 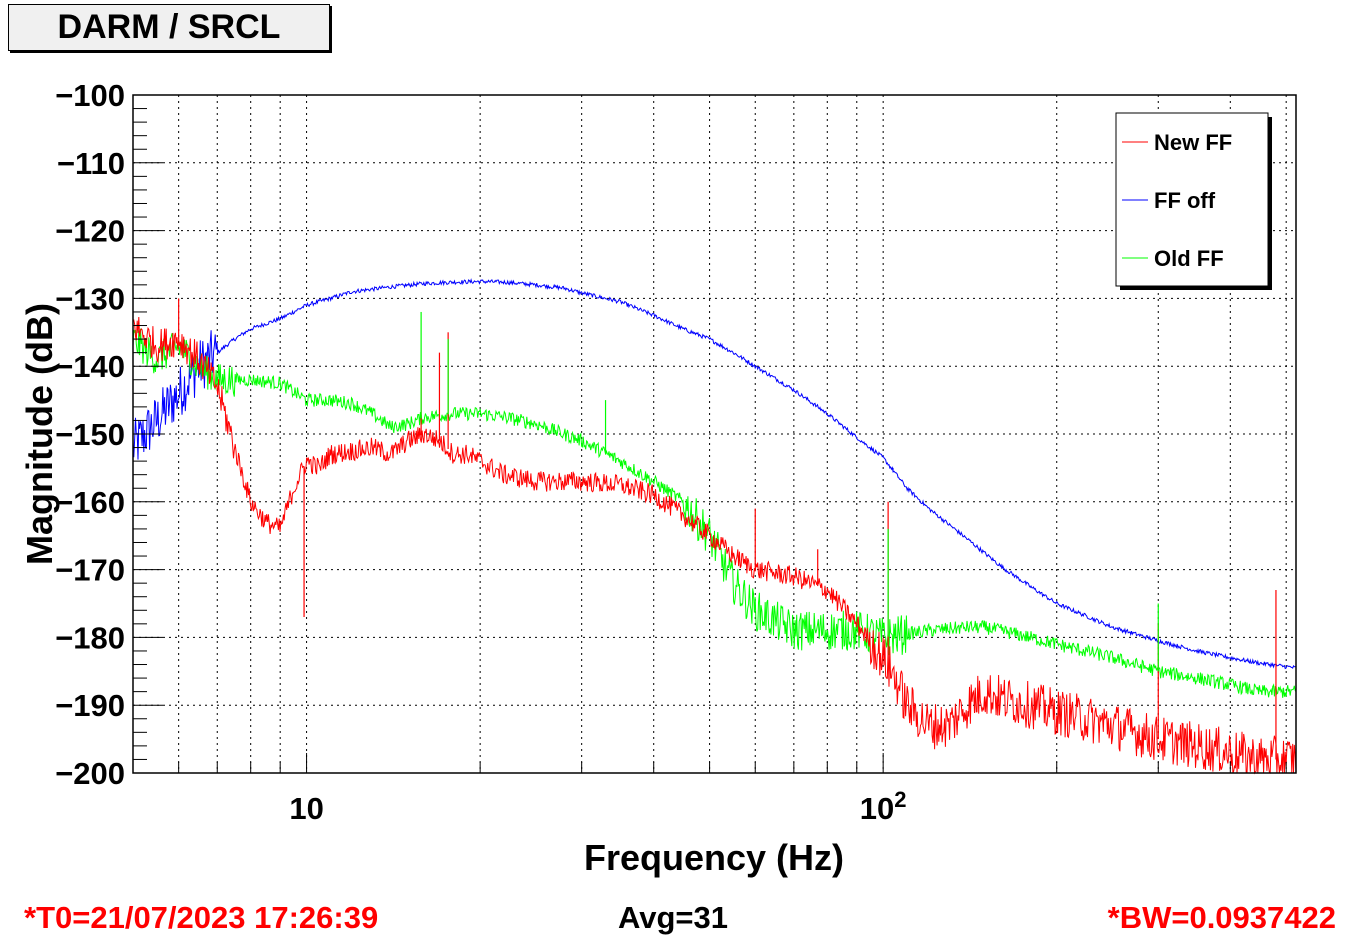 I want to click on y-tick-label: −160, so click(x=90, y=502).